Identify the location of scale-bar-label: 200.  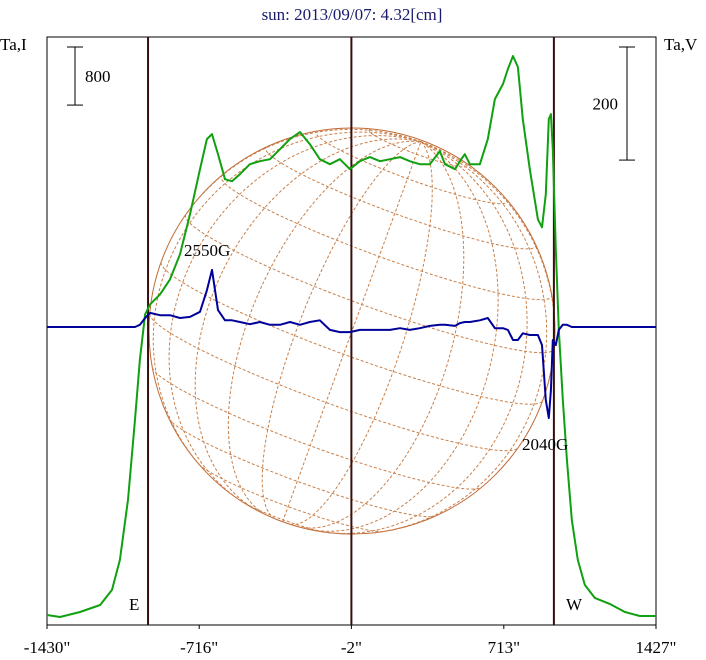
(606, 104).